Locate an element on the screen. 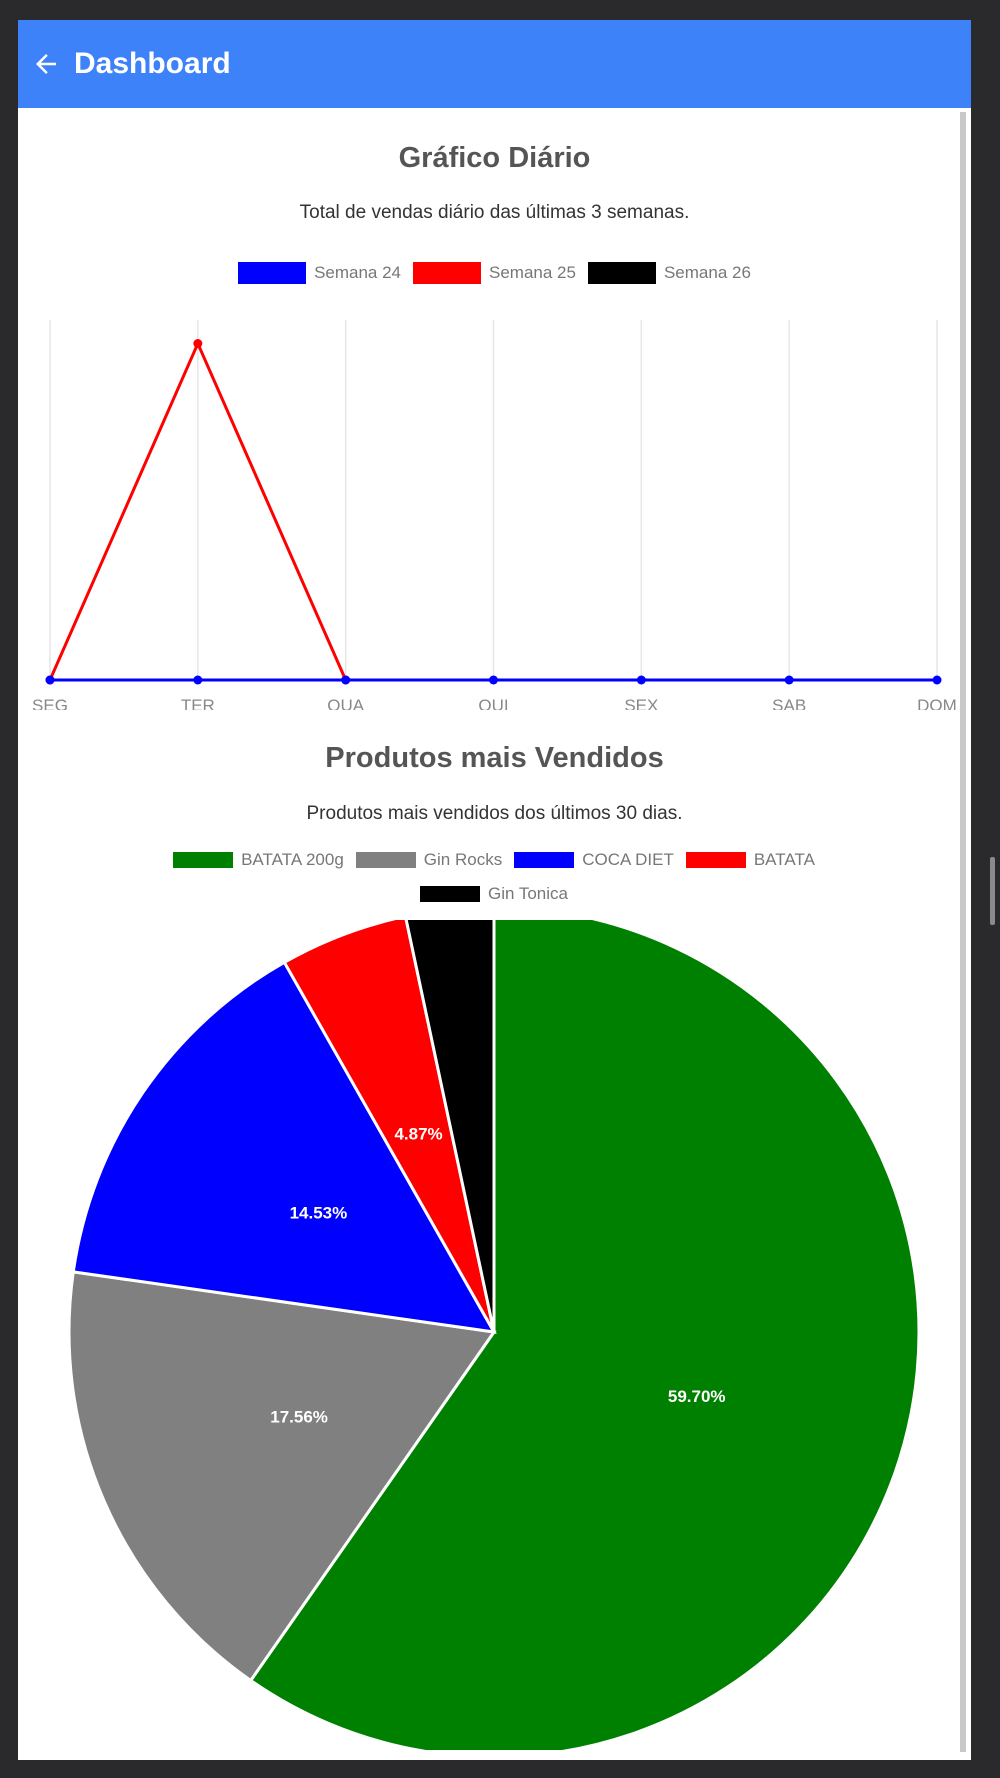 This screenshot has width=1000, height=1778. legend-item: Semana 26 is located at coordinates (669, 273).